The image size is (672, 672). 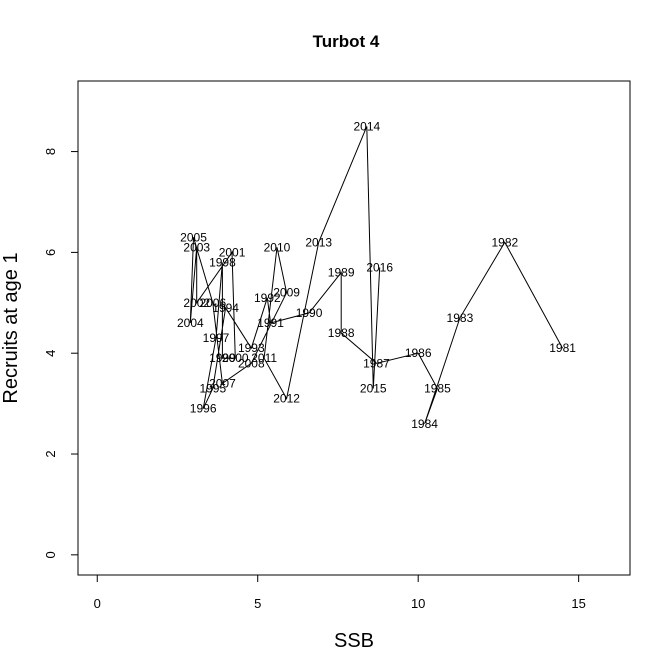 What do you see at coordinates (267, 298) in the screenshot?
I see `point-label-1992: 1992` at bounding box center [267, 298].